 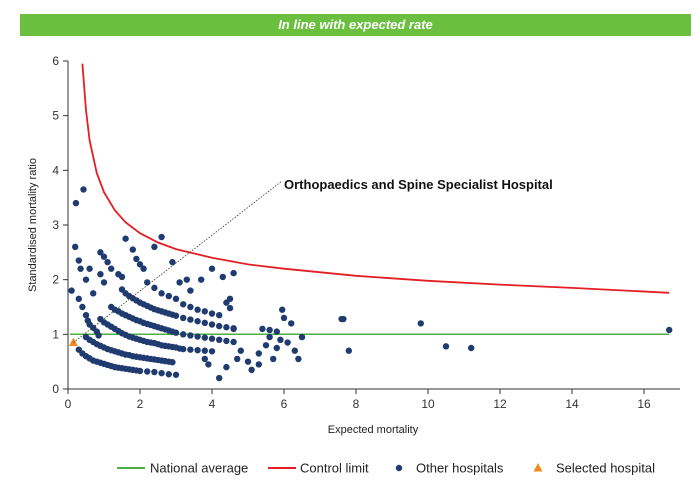 I want to click on y-tick-label: 1, so click(x=55, y=334).